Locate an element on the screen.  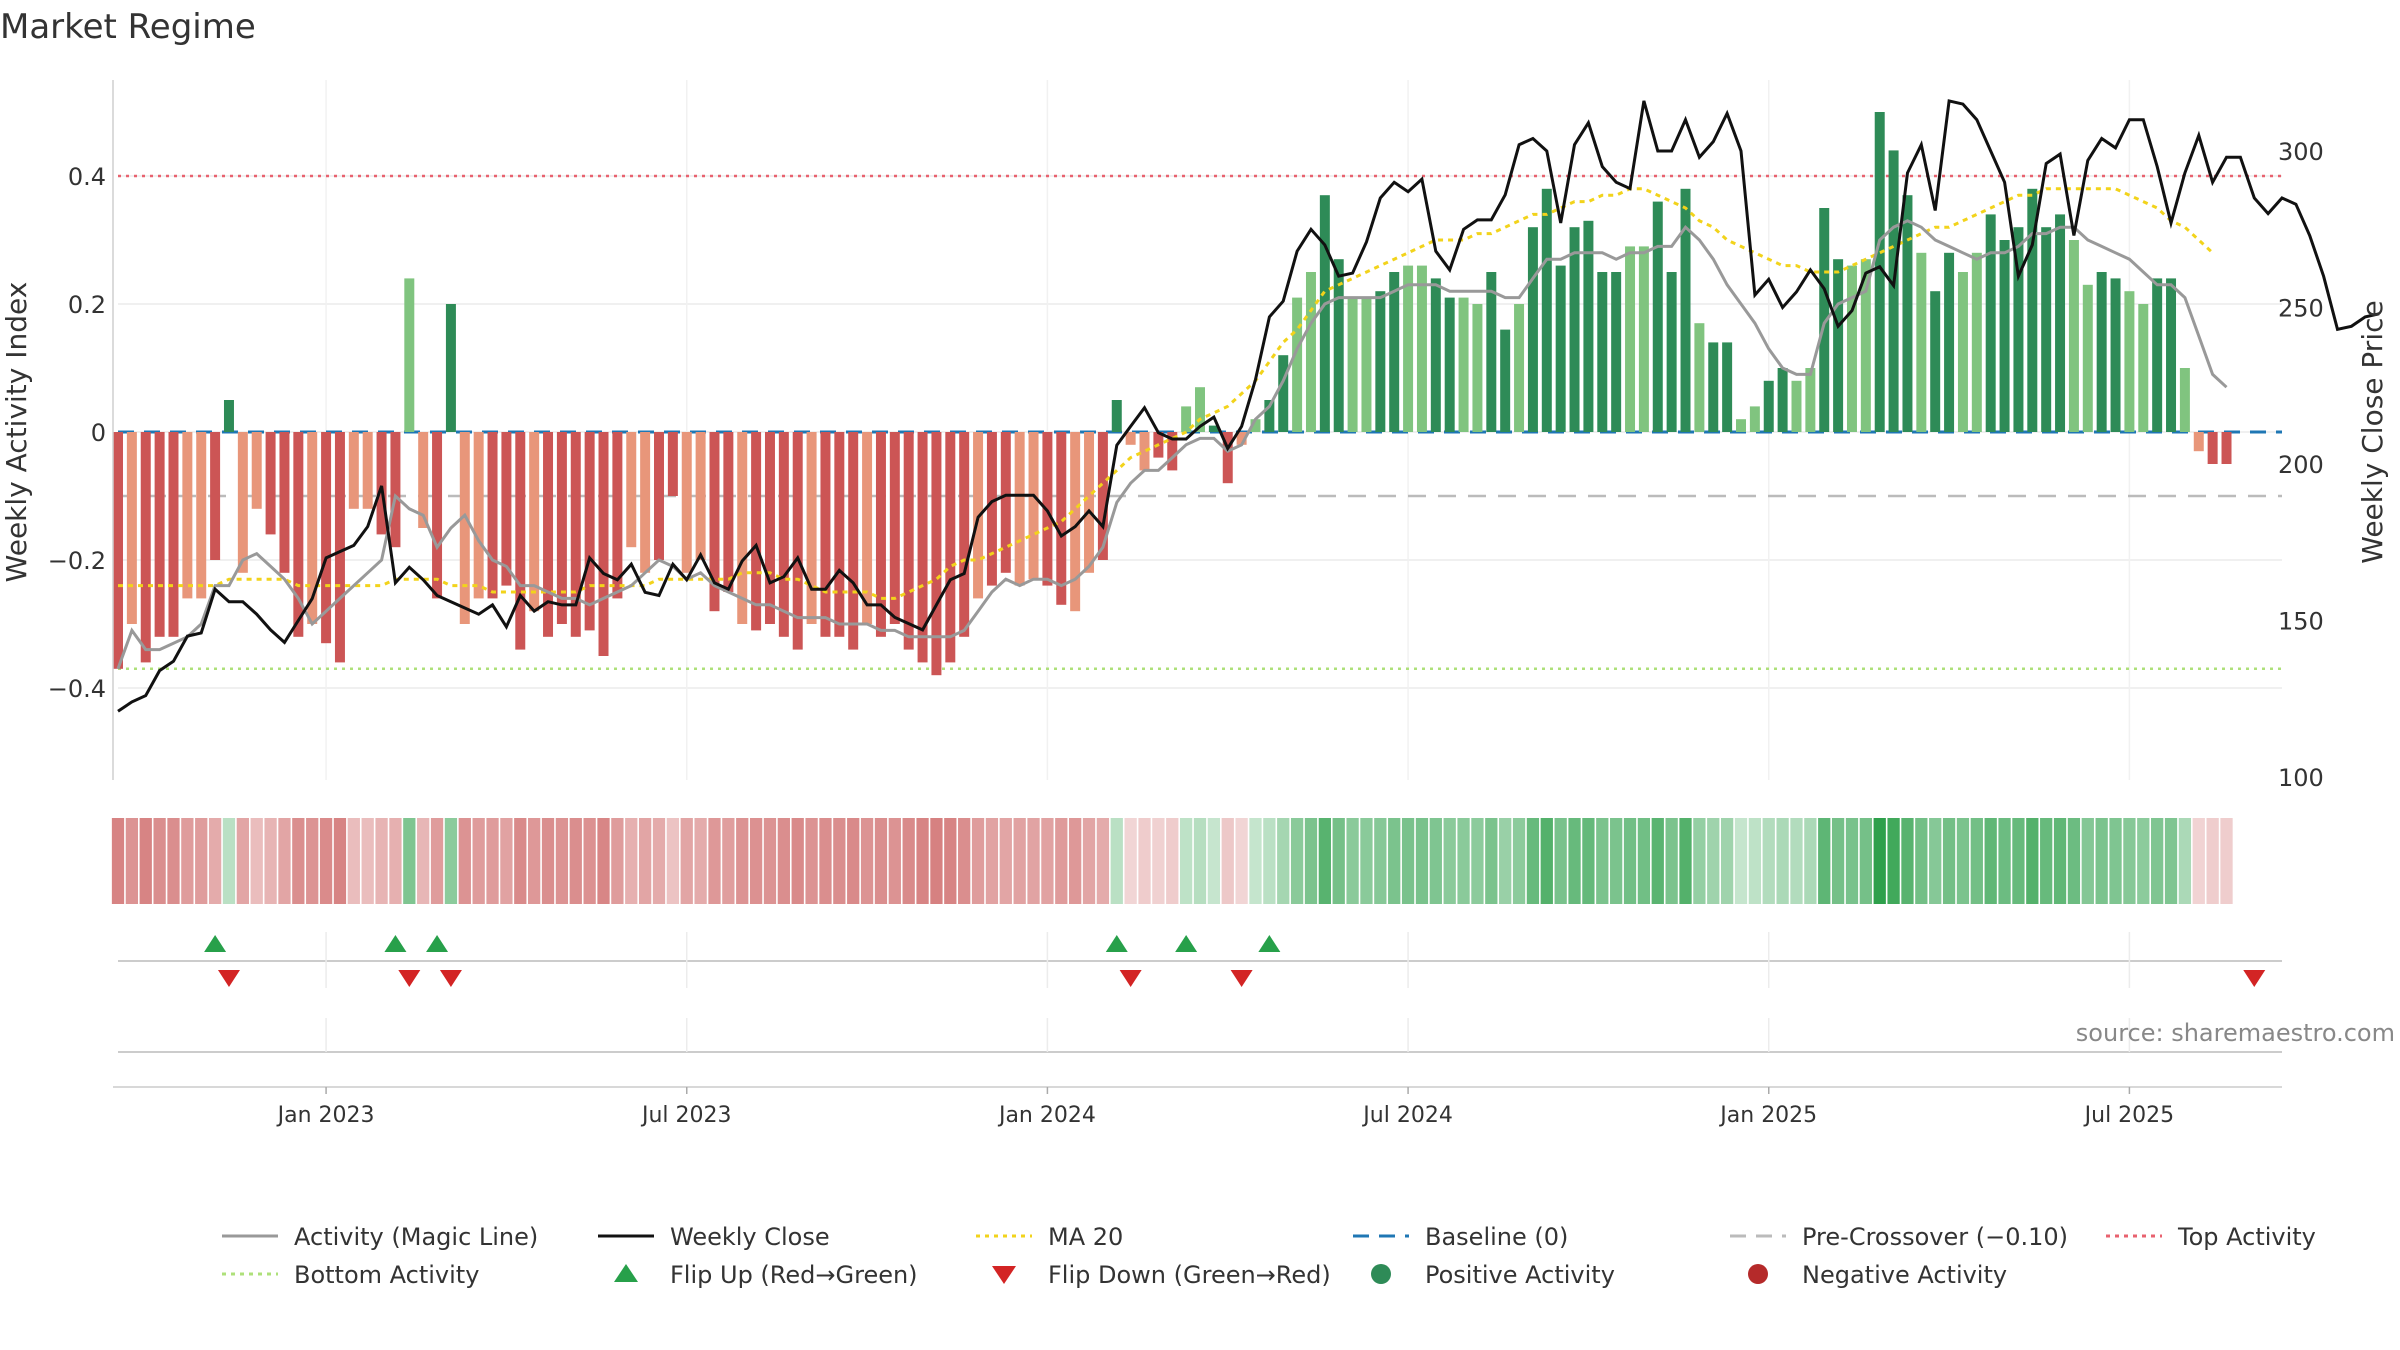
legend-label: Pre-Crossover (−0.10) is located at coordinates (1935, 1237).